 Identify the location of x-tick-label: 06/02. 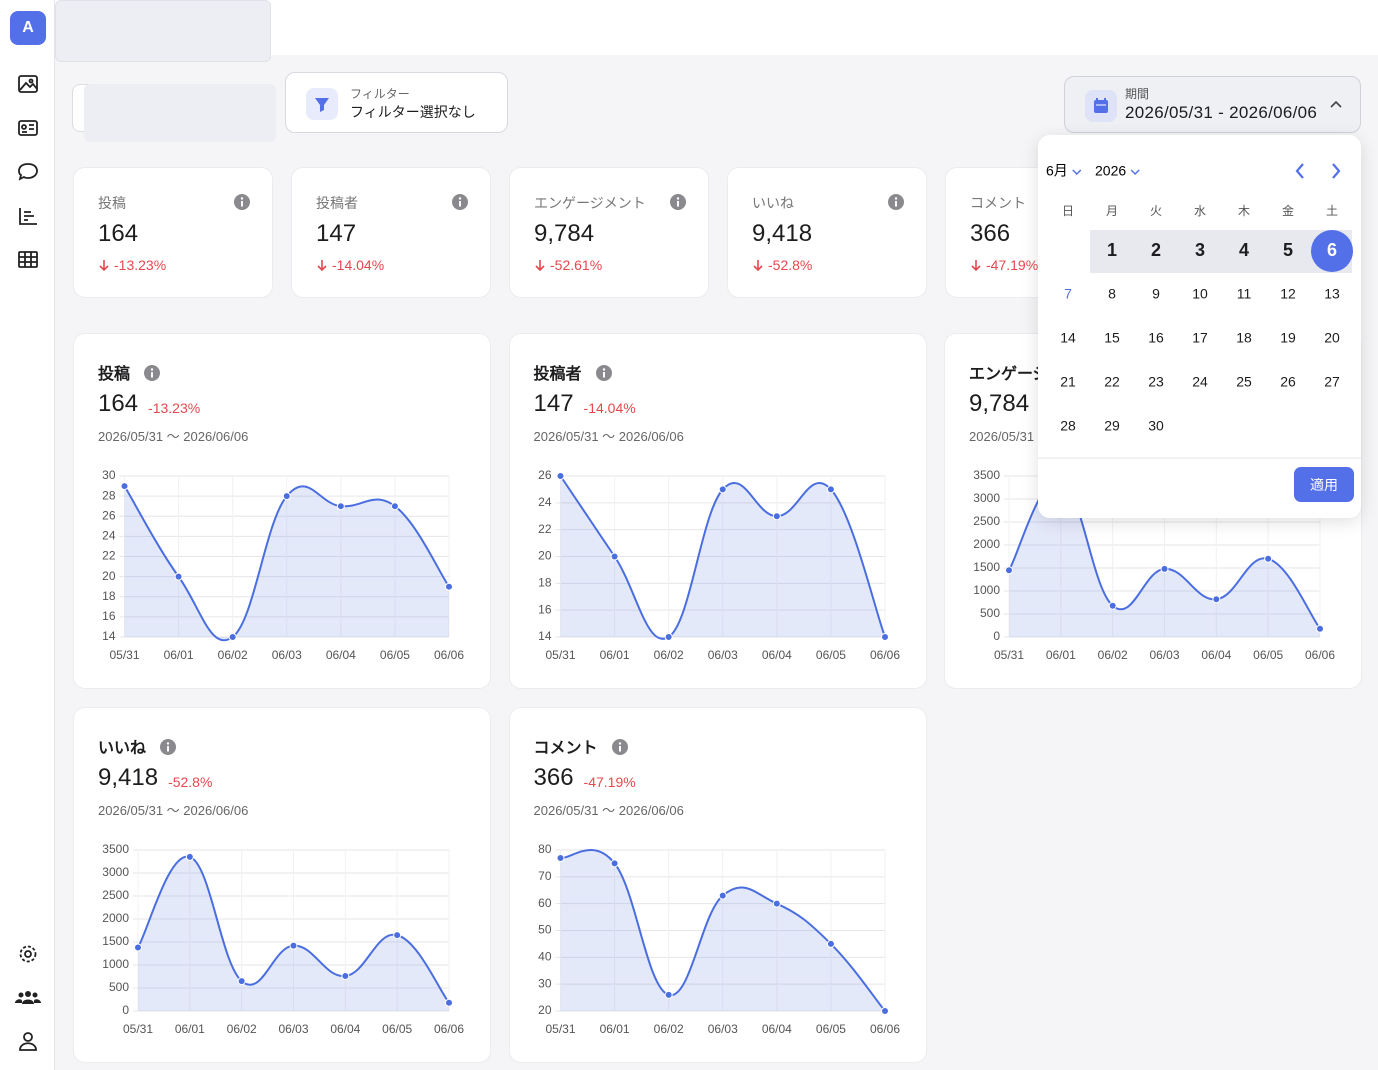
(668, 655).